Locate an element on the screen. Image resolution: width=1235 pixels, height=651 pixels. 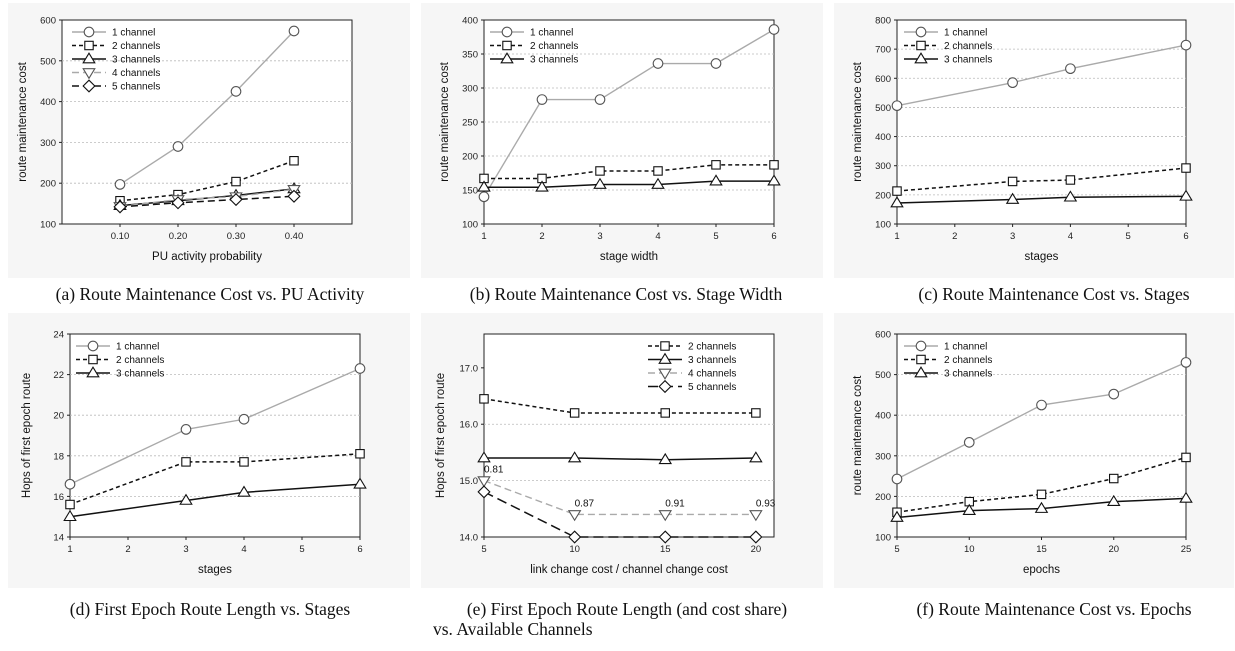
legend-label: 3 channels is located at coordinates (712, 360).